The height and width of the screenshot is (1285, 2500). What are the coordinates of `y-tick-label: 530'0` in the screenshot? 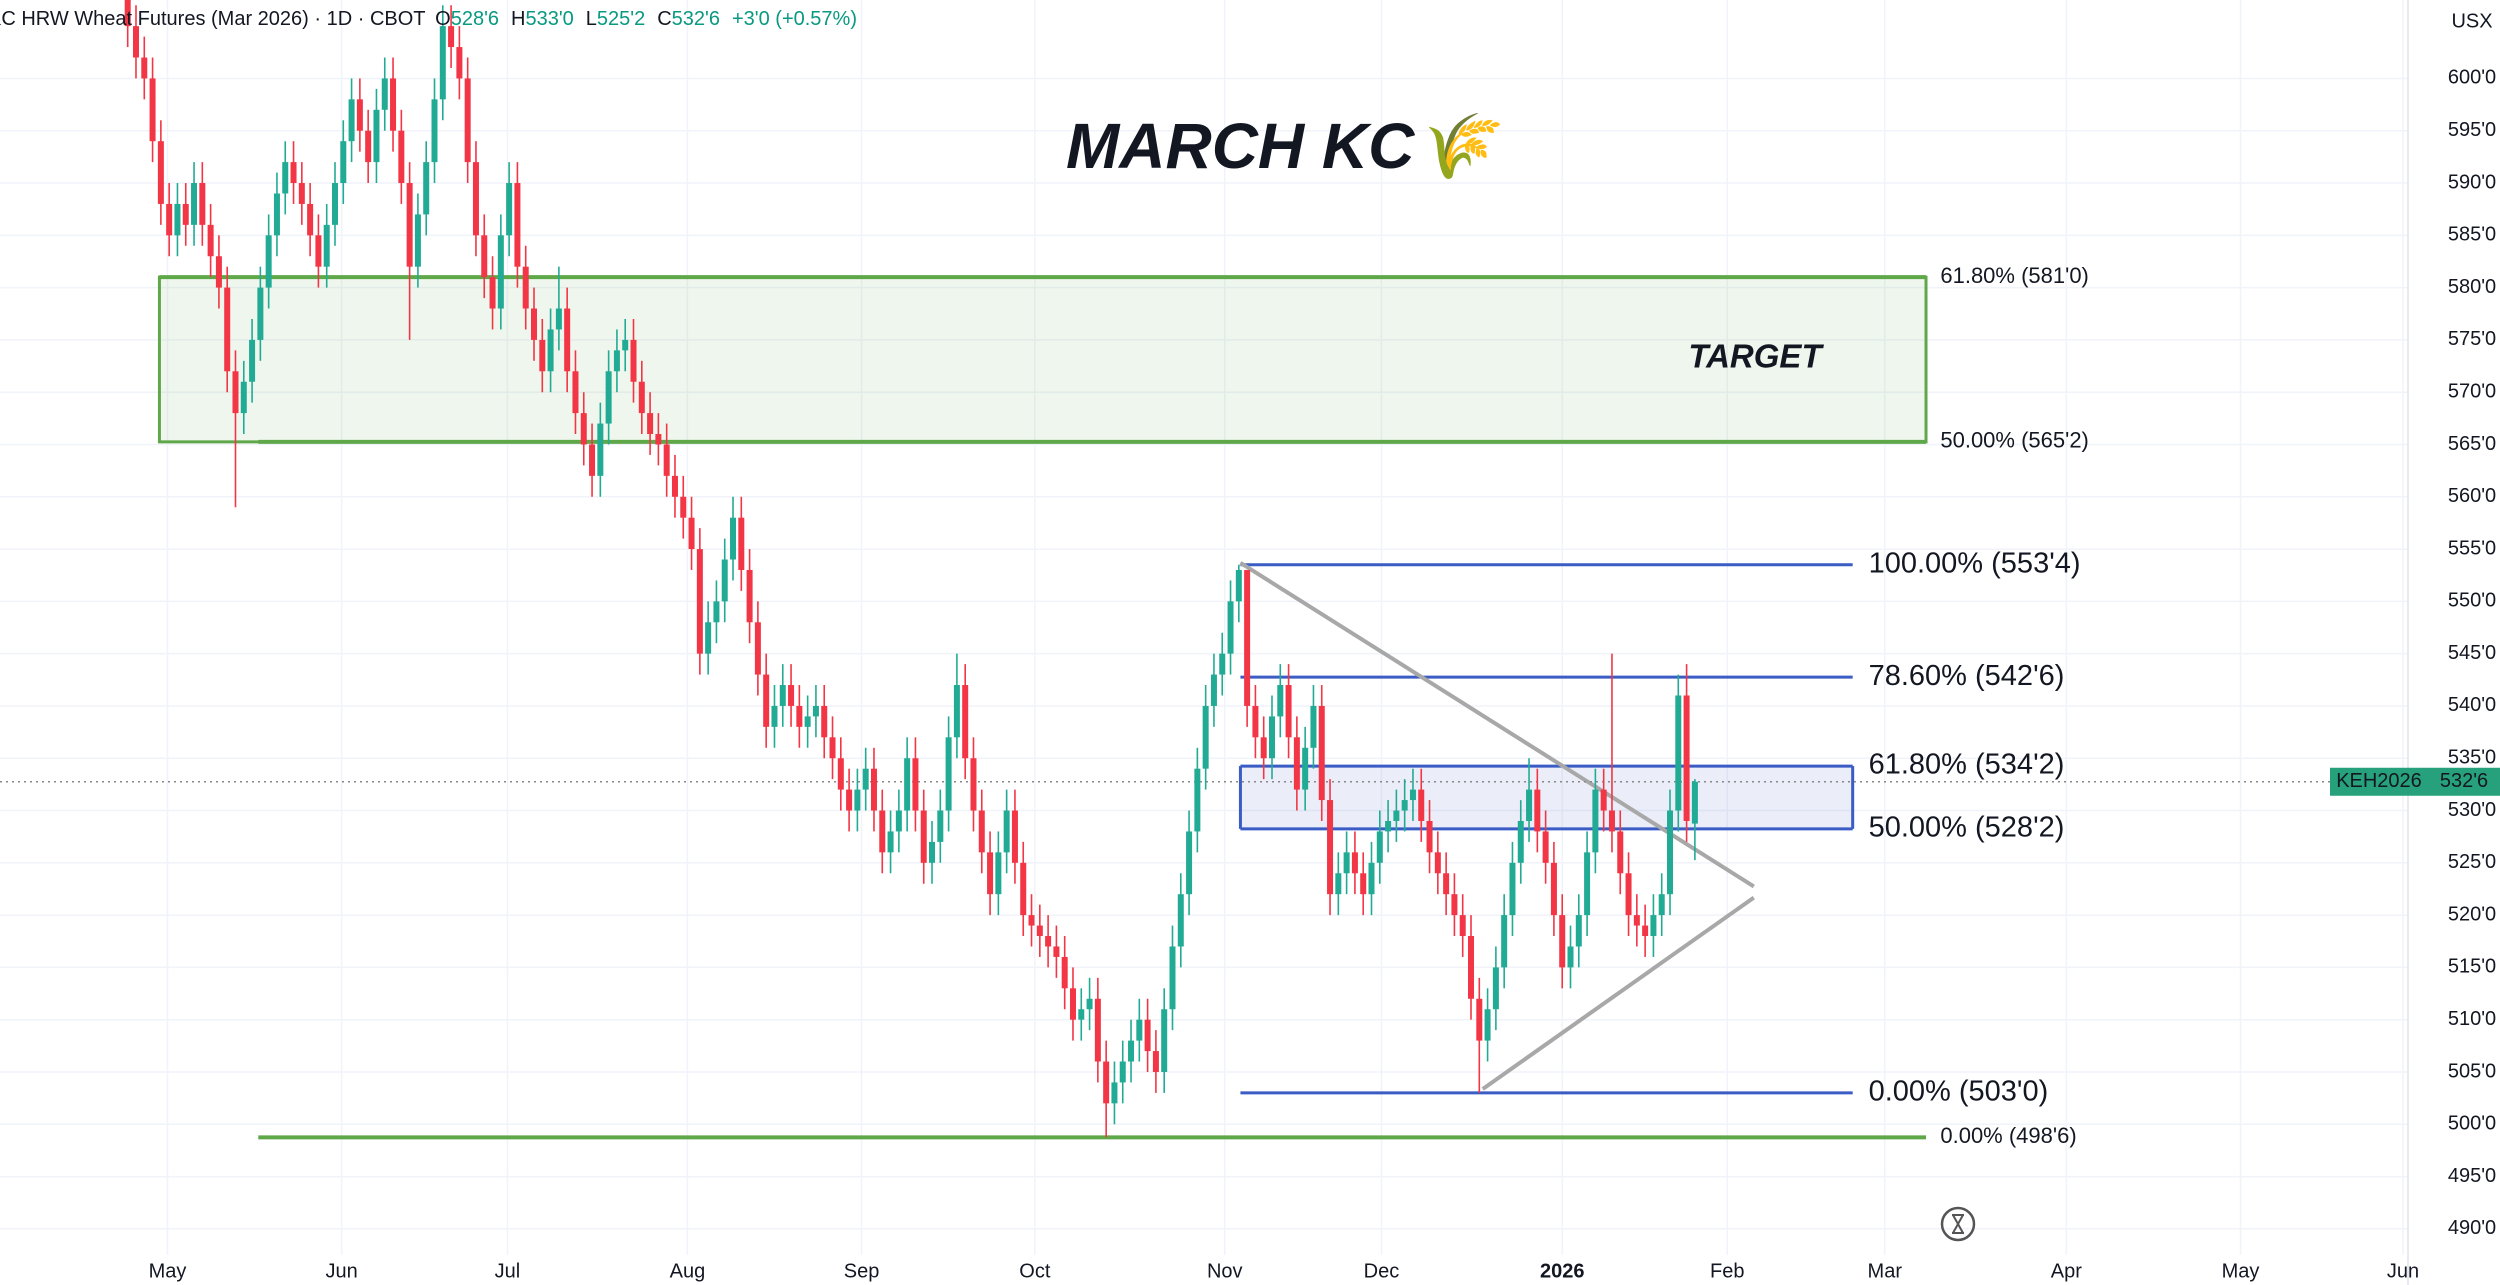 It's located at (2472, 810).